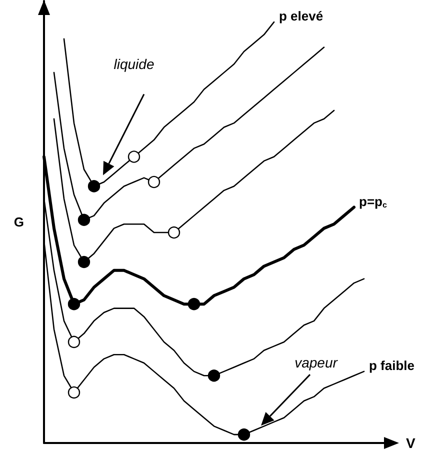 The width and height of the screenshot is (430, 454). What do you see at coordinates (301, 16) in the screenshot?
I see `series-label: p elevé` at bounding box center [301, 16].